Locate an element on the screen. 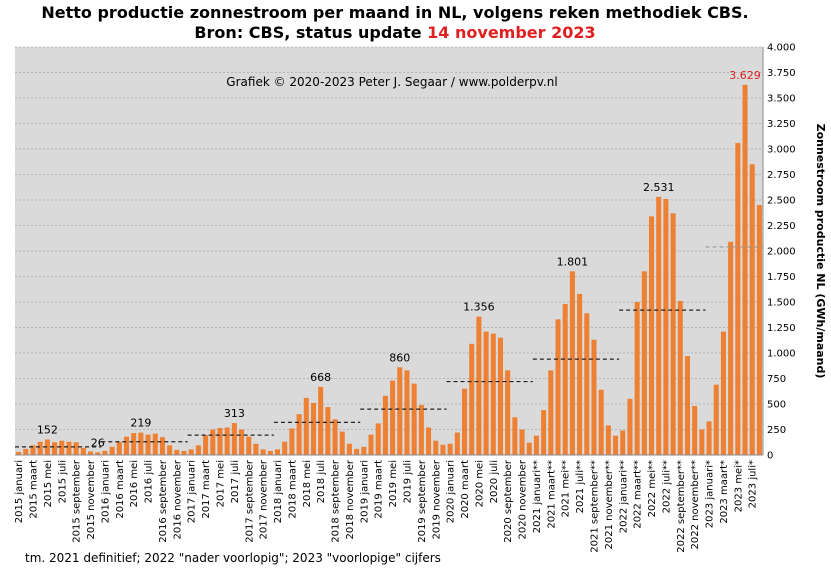 The width and height of the screenshot is (831, 571). y-tick-label: 1.750 is located at coordinates (781, 277).